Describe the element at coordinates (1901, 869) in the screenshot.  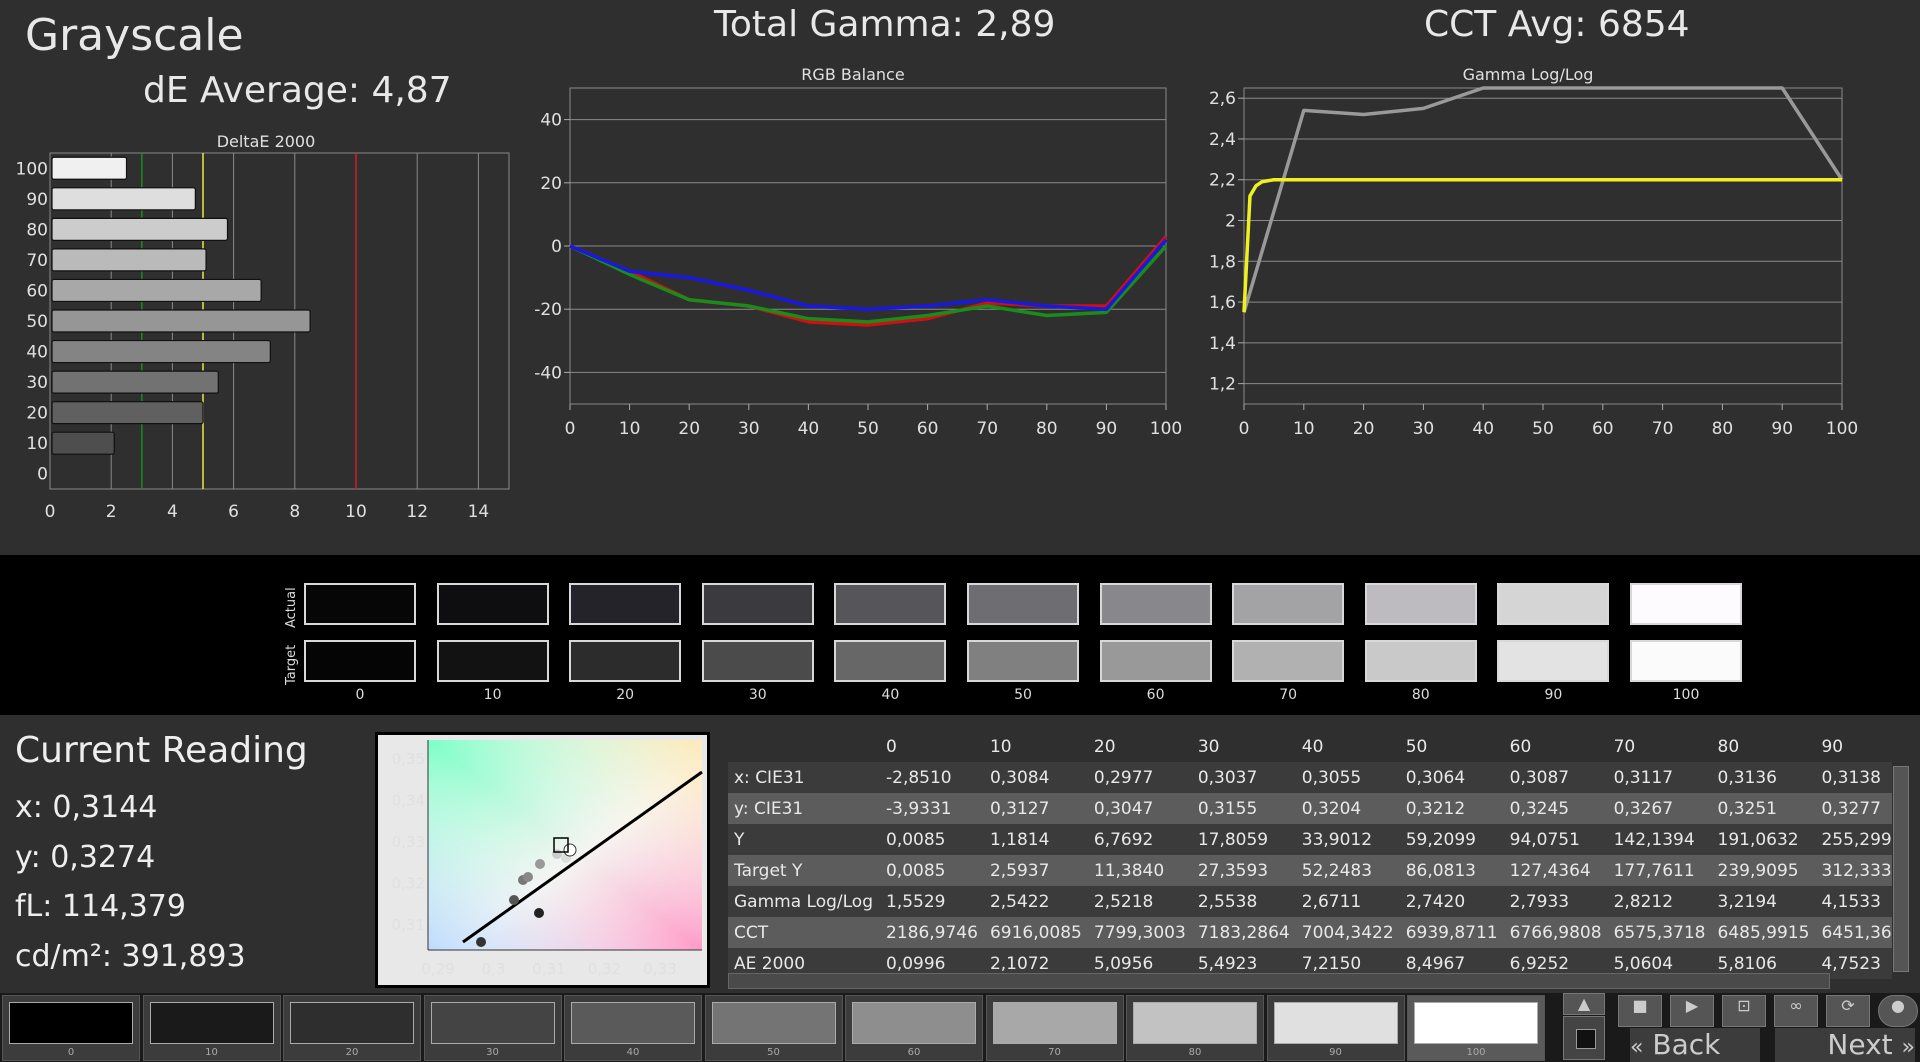
I see `table-scrollbar-vertical` at that location.